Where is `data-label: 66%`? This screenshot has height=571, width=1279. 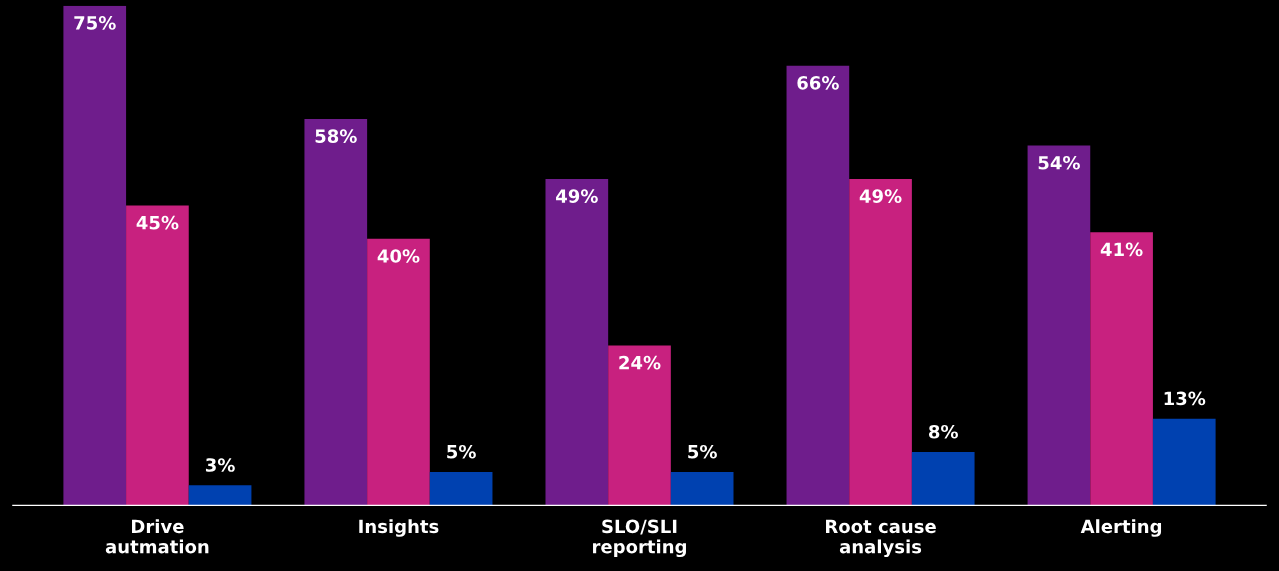
data-label: 66% is located at coordinates (818, 82).